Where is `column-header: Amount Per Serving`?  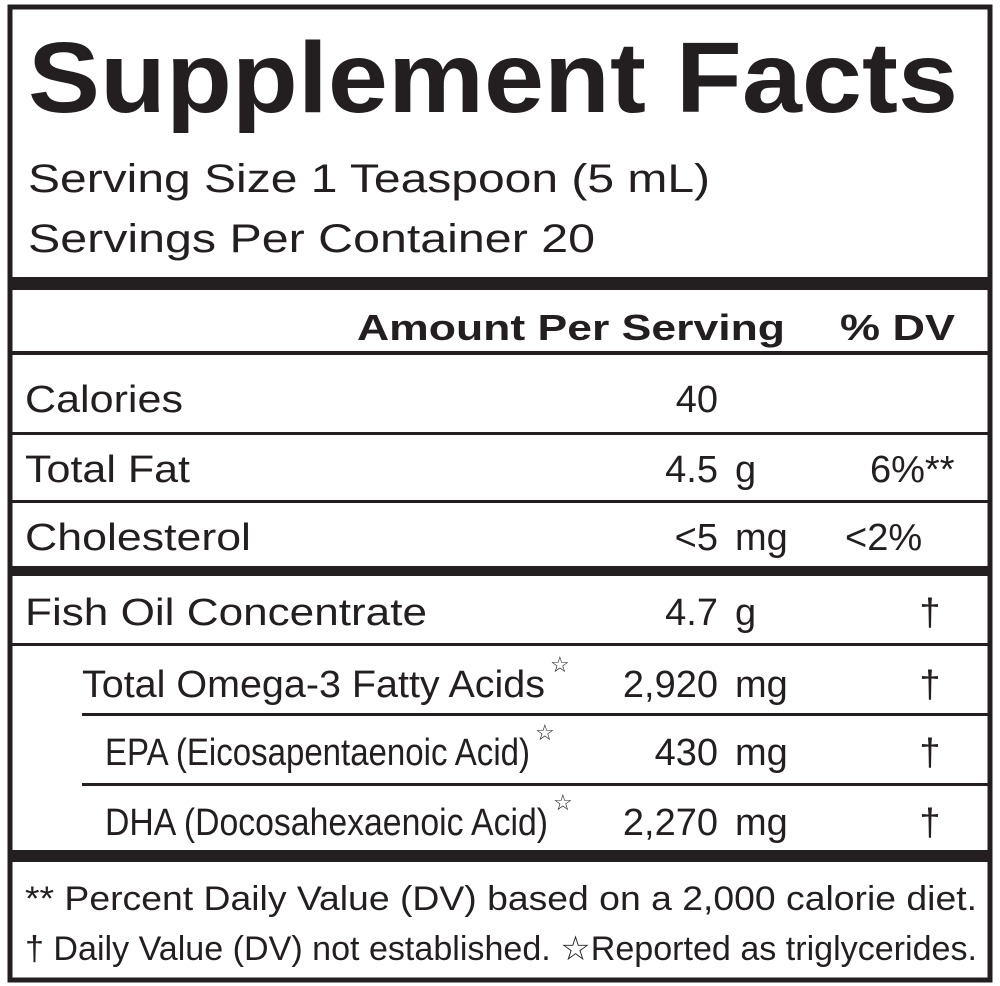
column-header: Amount Per Serving is located at coordinates (571, 327).